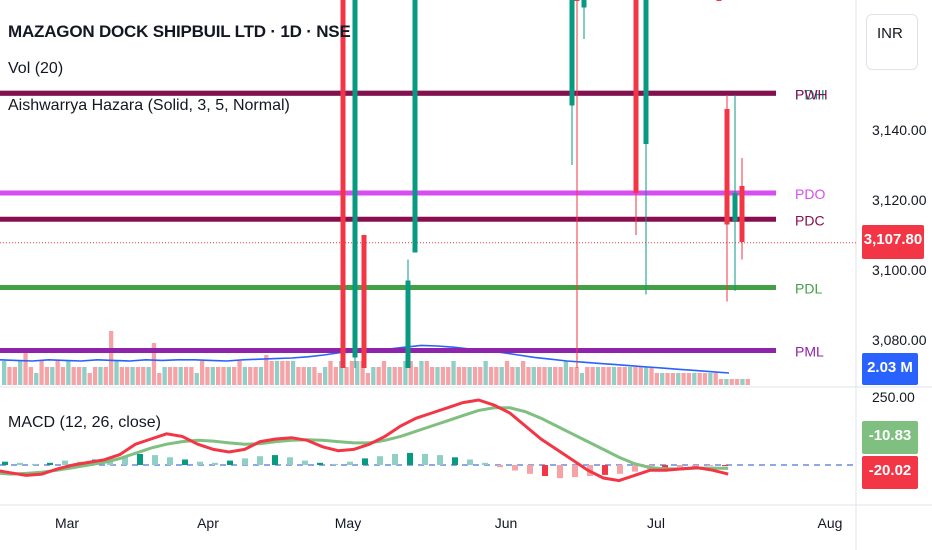 Image resolution: width=932 pixels, height=550 pixels. Describe the element at coordinates (84, 422) in the screenshot. I see `macd-legend: MACD (12, 26, close)` at that location.